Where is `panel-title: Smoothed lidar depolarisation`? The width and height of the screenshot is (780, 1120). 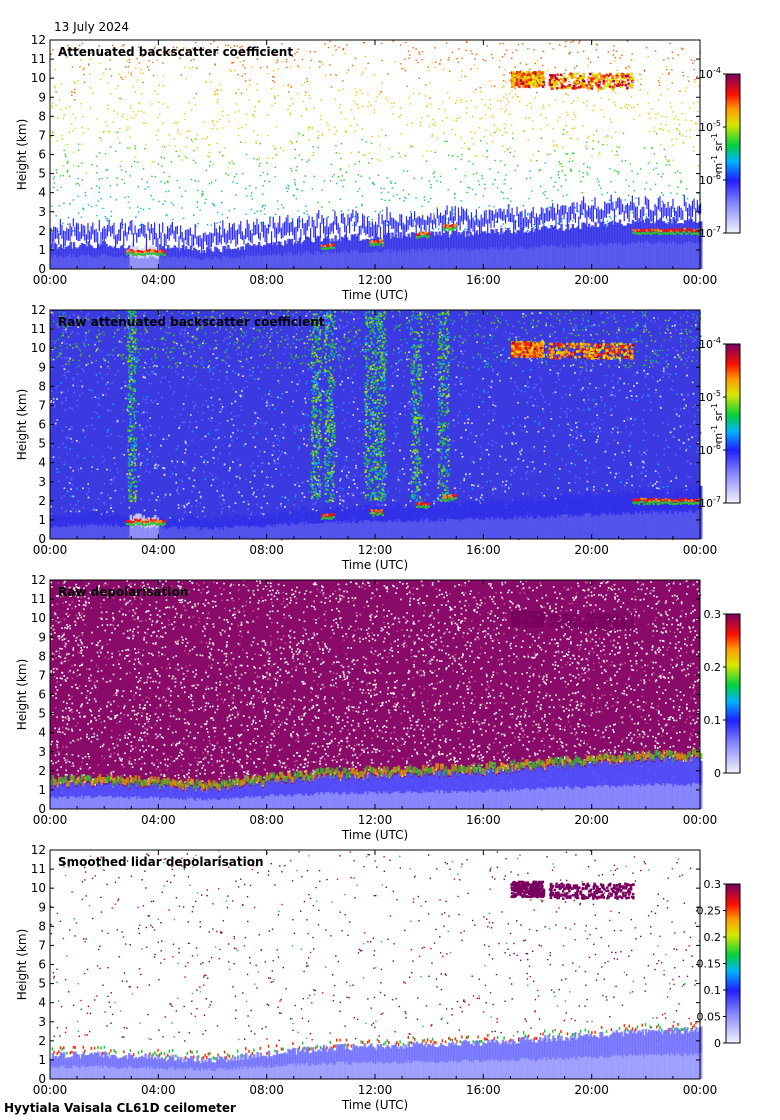 panel-title: Smoothed lidar depolarisation is located at coordinates (161, 862).